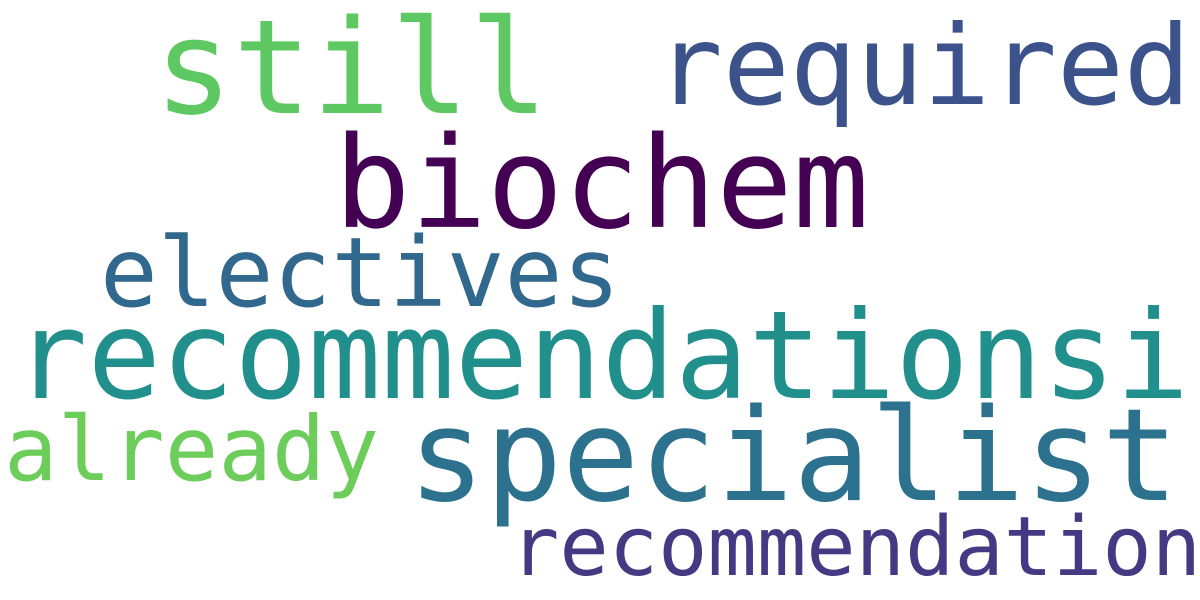 The height and width of the screenshot is (600, 1200). Describe the element at coordinates (923, 66) in the screenshot. I see `word-required: required` at that location.